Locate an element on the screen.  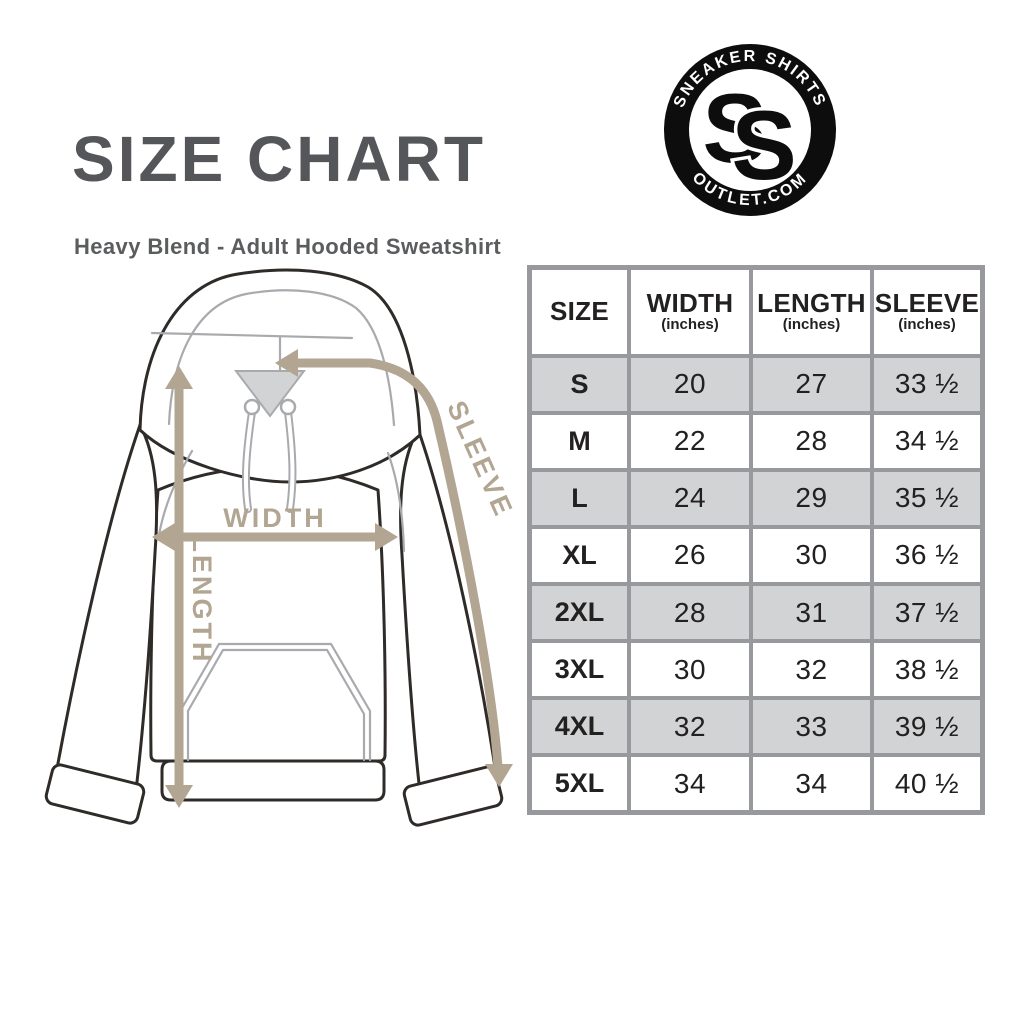
left-drawstring-highlight is located at coordinates (248, 460).